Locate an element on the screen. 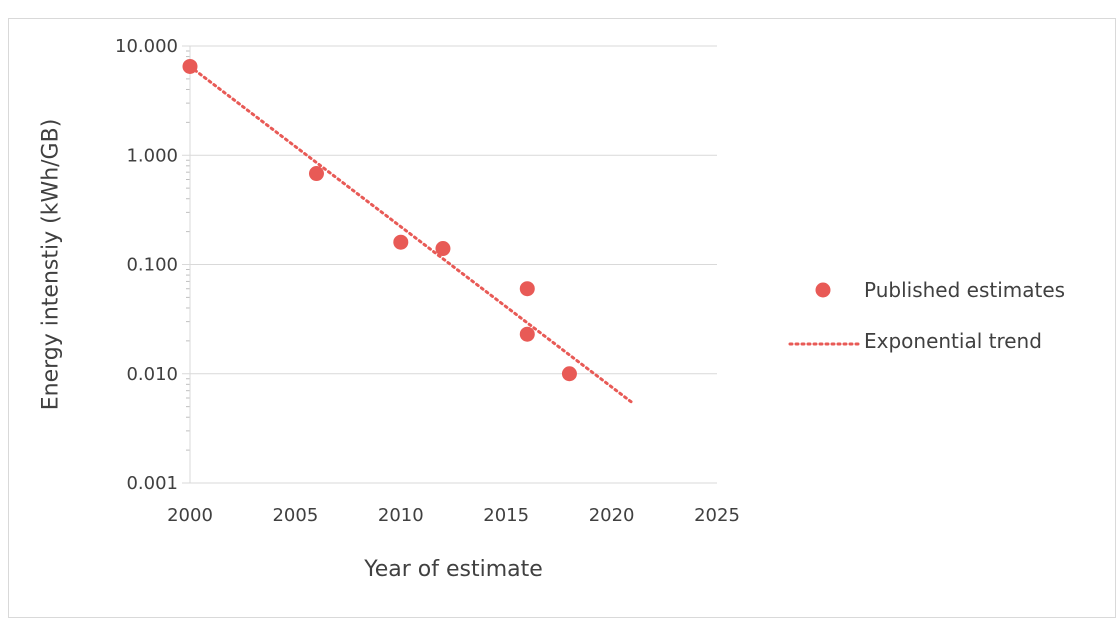 This screenshot has height=618, width=1118. x-tick-label: 2015 is located at coordinates (506, 515).